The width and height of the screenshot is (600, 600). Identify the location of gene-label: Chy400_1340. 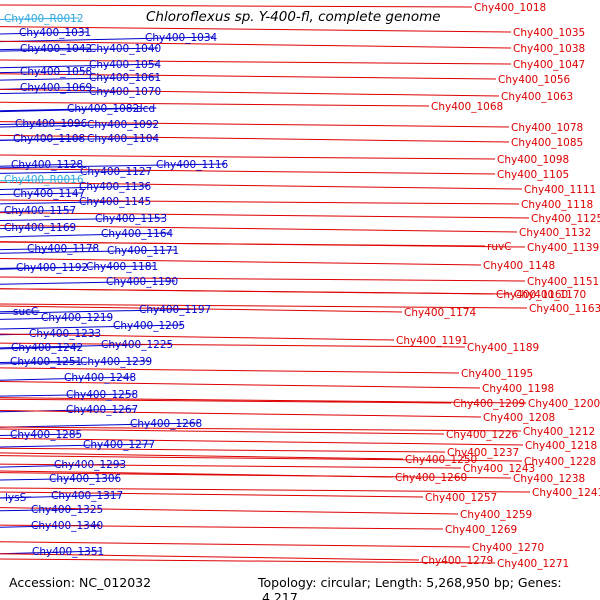
(67, 526).